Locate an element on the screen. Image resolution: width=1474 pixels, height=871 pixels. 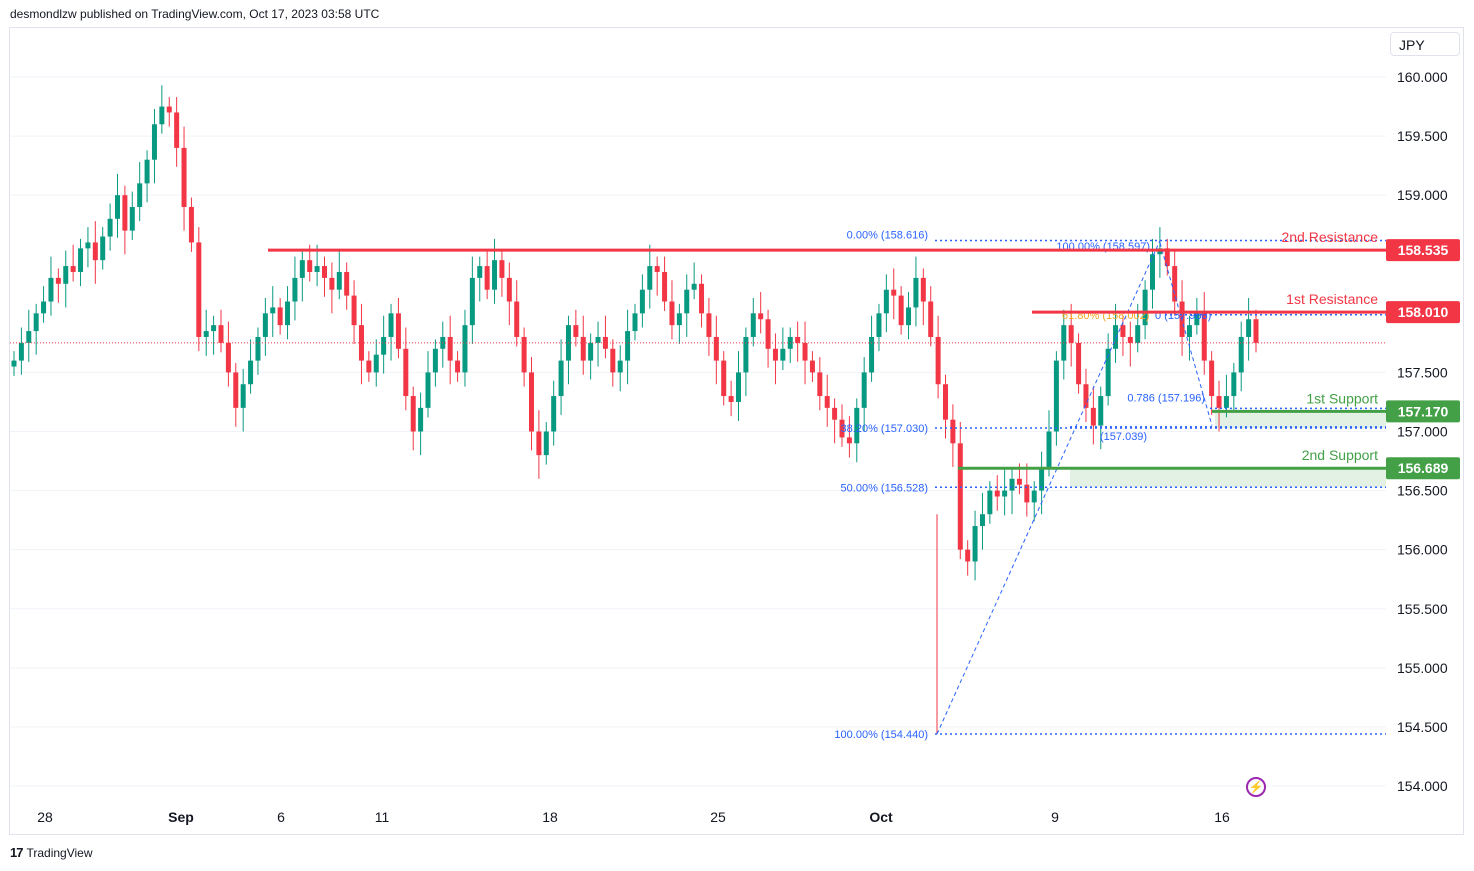
fib-label: 50.00% (156.528) is located at coordinates (884, 488).